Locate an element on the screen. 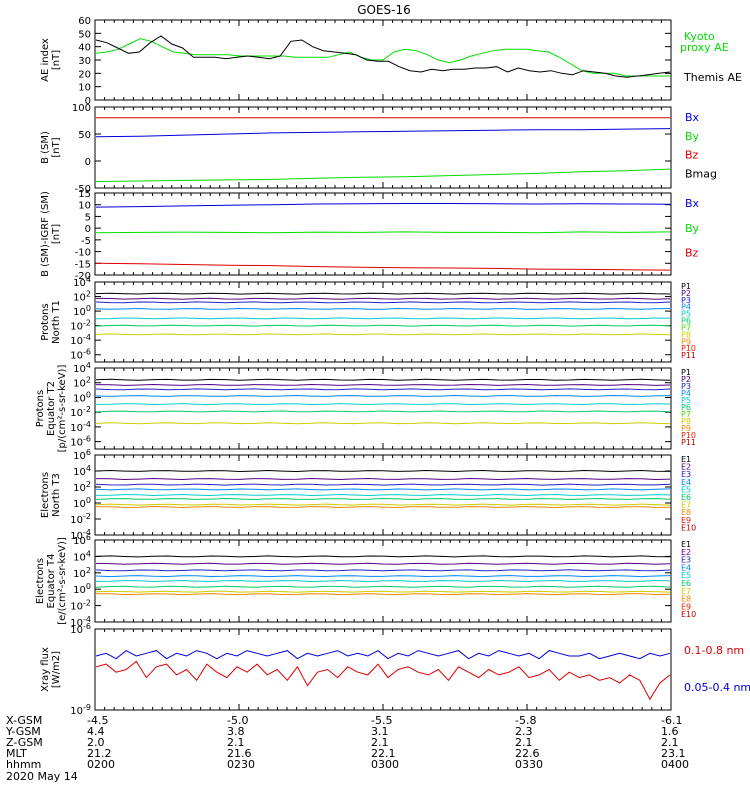 This screenshot has height=804, width=750. x-axis-value: 21.2 is located at coordinates (99, 753).